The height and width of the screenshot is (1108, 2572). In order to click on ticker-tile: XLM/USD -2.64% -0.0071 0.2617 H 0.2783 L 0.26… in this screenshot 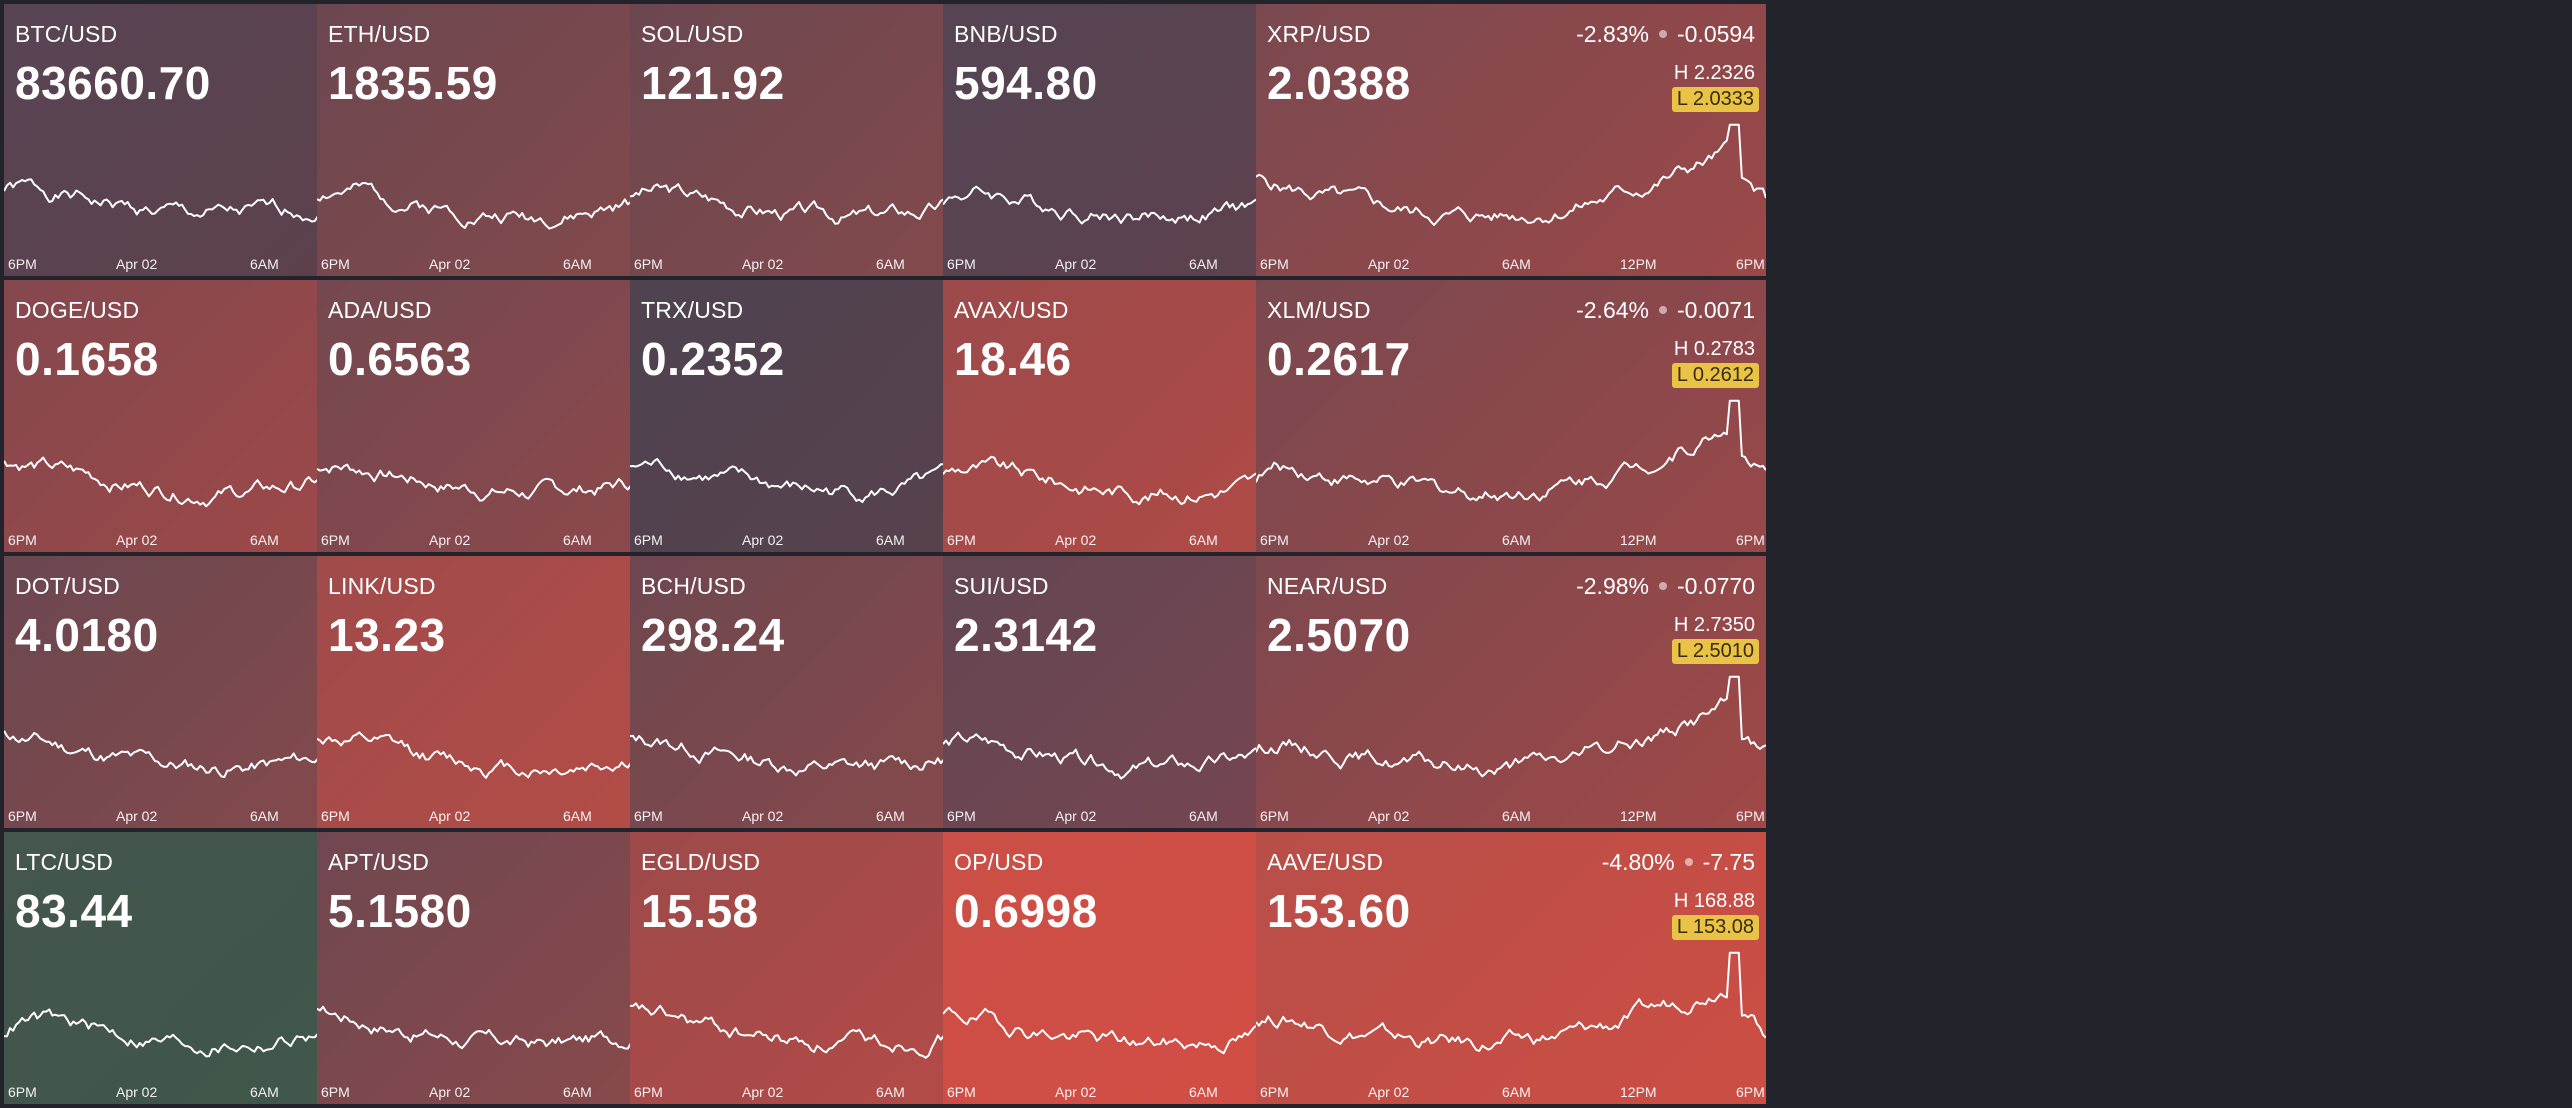, I will do `click(1511, 416)`.